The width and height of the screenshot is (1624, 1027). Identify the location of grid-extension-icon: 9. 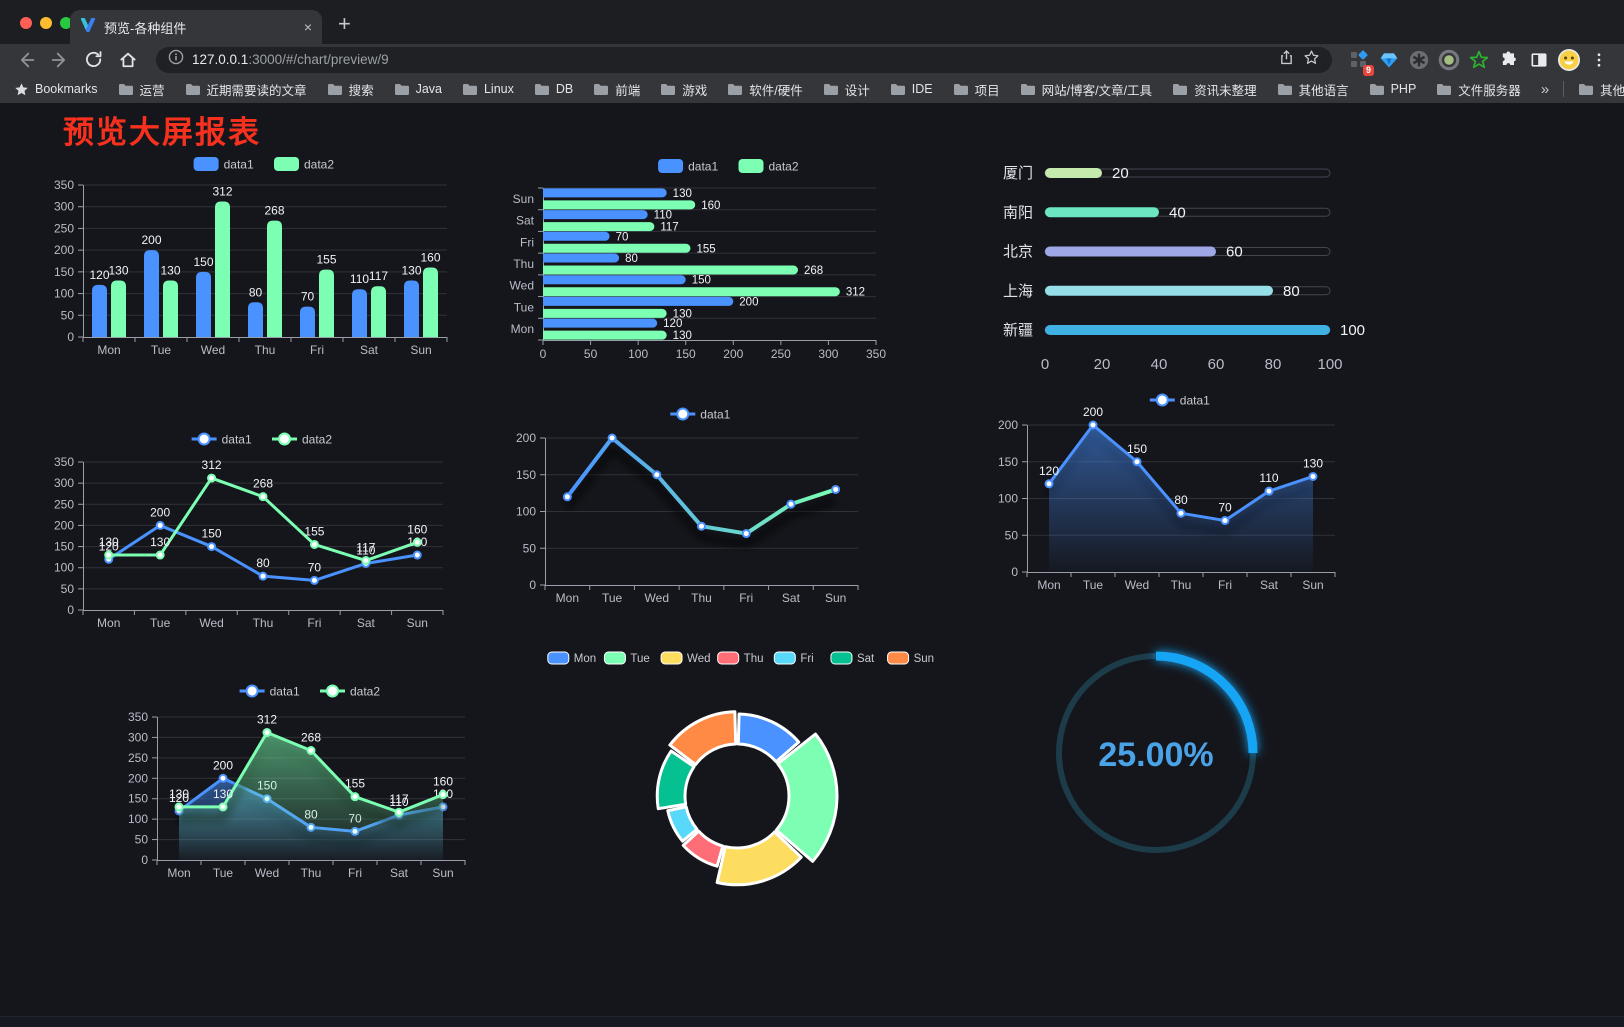
(1360, 61).